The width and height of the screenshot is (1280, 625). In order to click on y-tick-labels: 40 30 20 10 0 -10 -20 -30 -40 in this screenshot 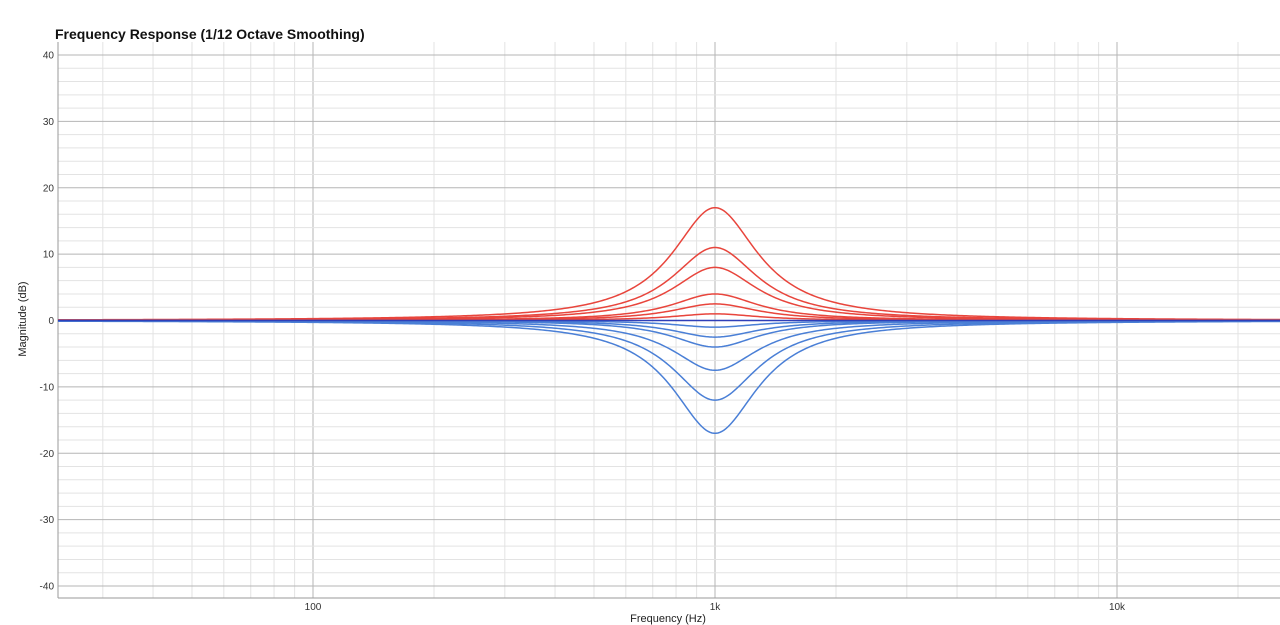, I will do `click(47, 322)`.